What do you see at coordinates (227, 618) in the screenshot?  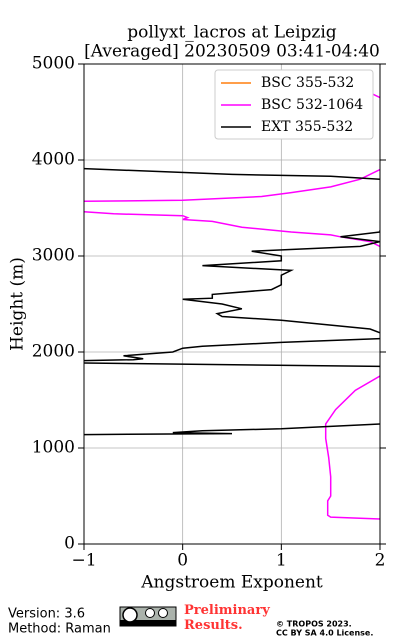 I see `preliminary-notice: Preliminary Results.` at bounding box center [227, 618].